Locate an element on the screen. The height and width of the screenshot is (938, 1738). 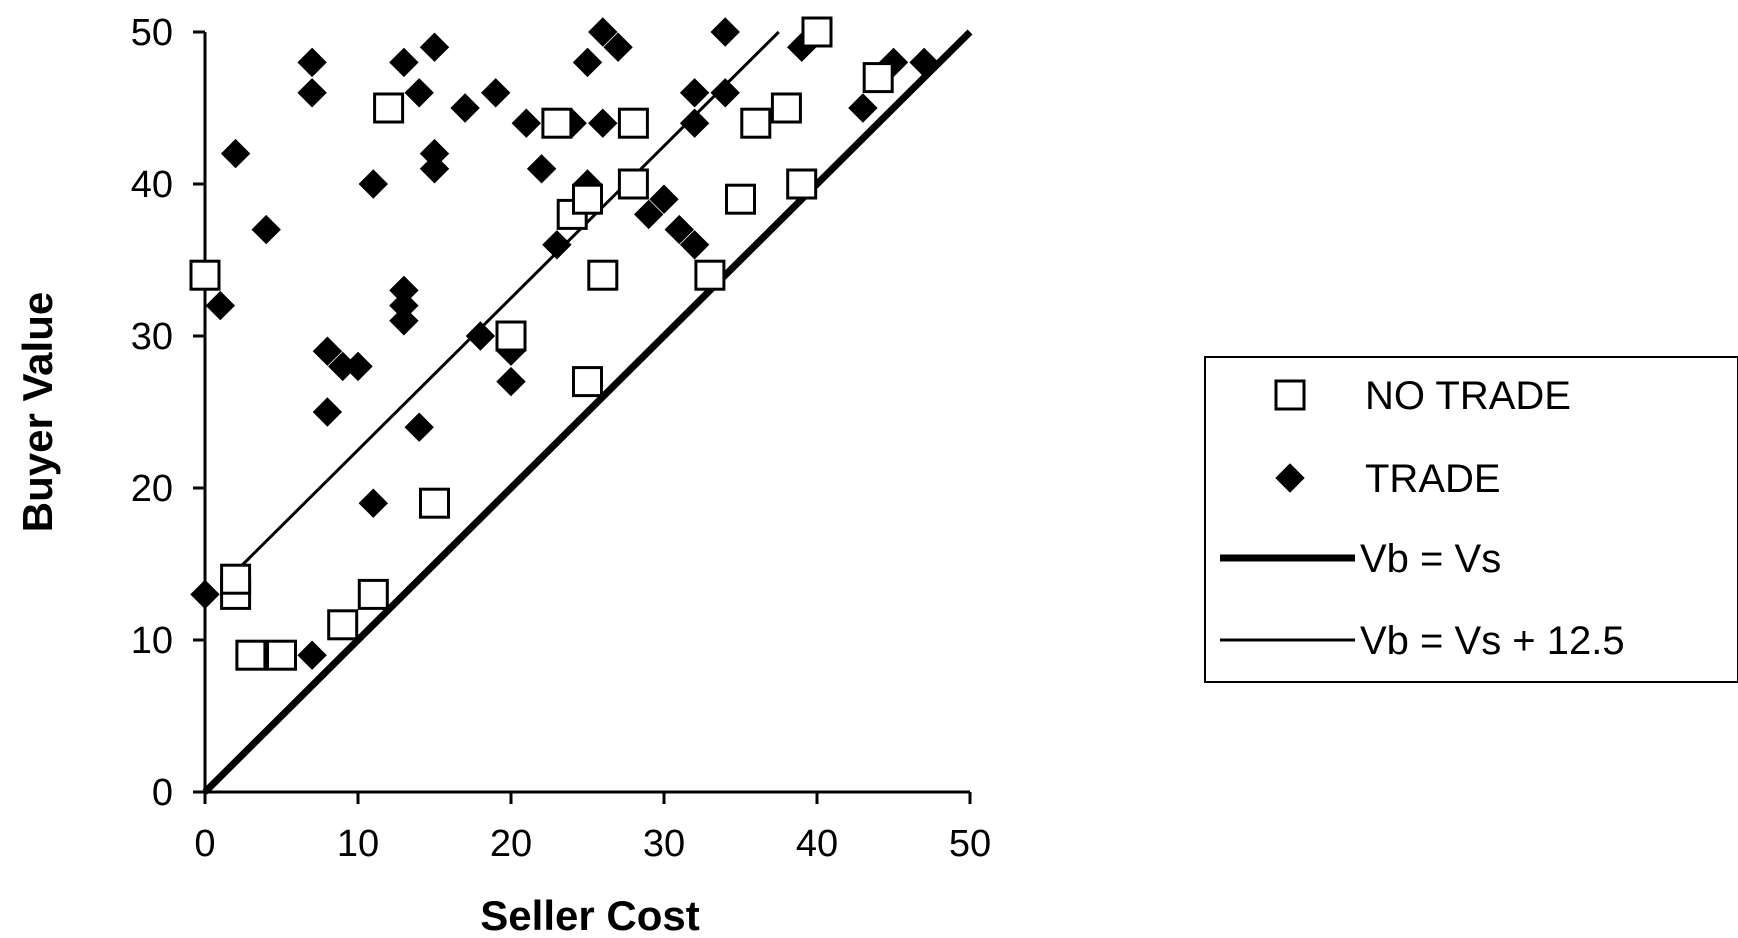
y-axis-title: Buyer Value is located at coordinates (37, 412).